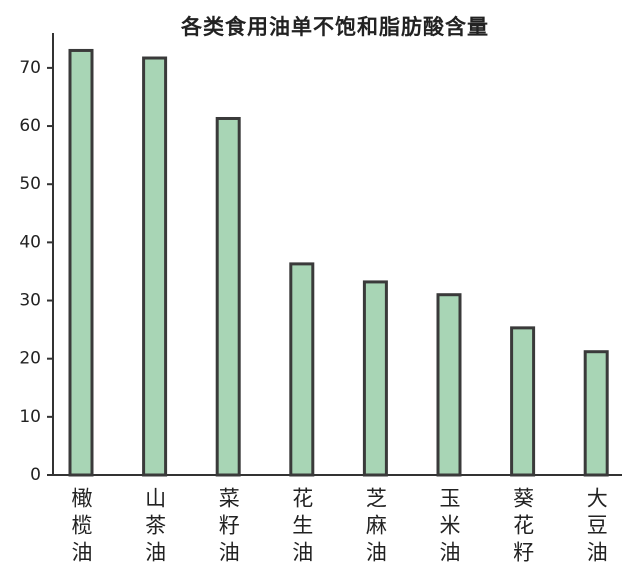 The image size is (640, 586). What do you see at coordinates (334, 27) in the screenshot?
I see `chart-title: 各类食用油单不饱和脂肪酸含量` at bounding box center [334, 27].